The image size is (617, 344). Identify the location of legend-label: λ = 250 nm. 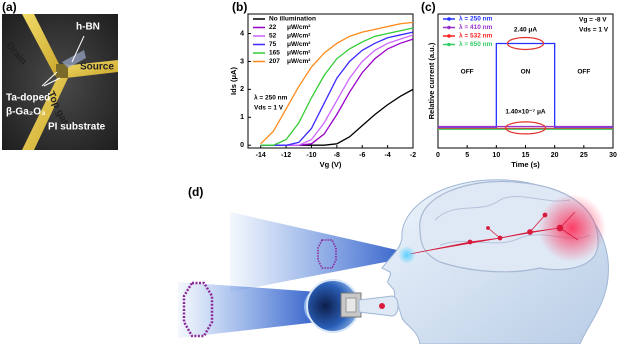
(476, 19).